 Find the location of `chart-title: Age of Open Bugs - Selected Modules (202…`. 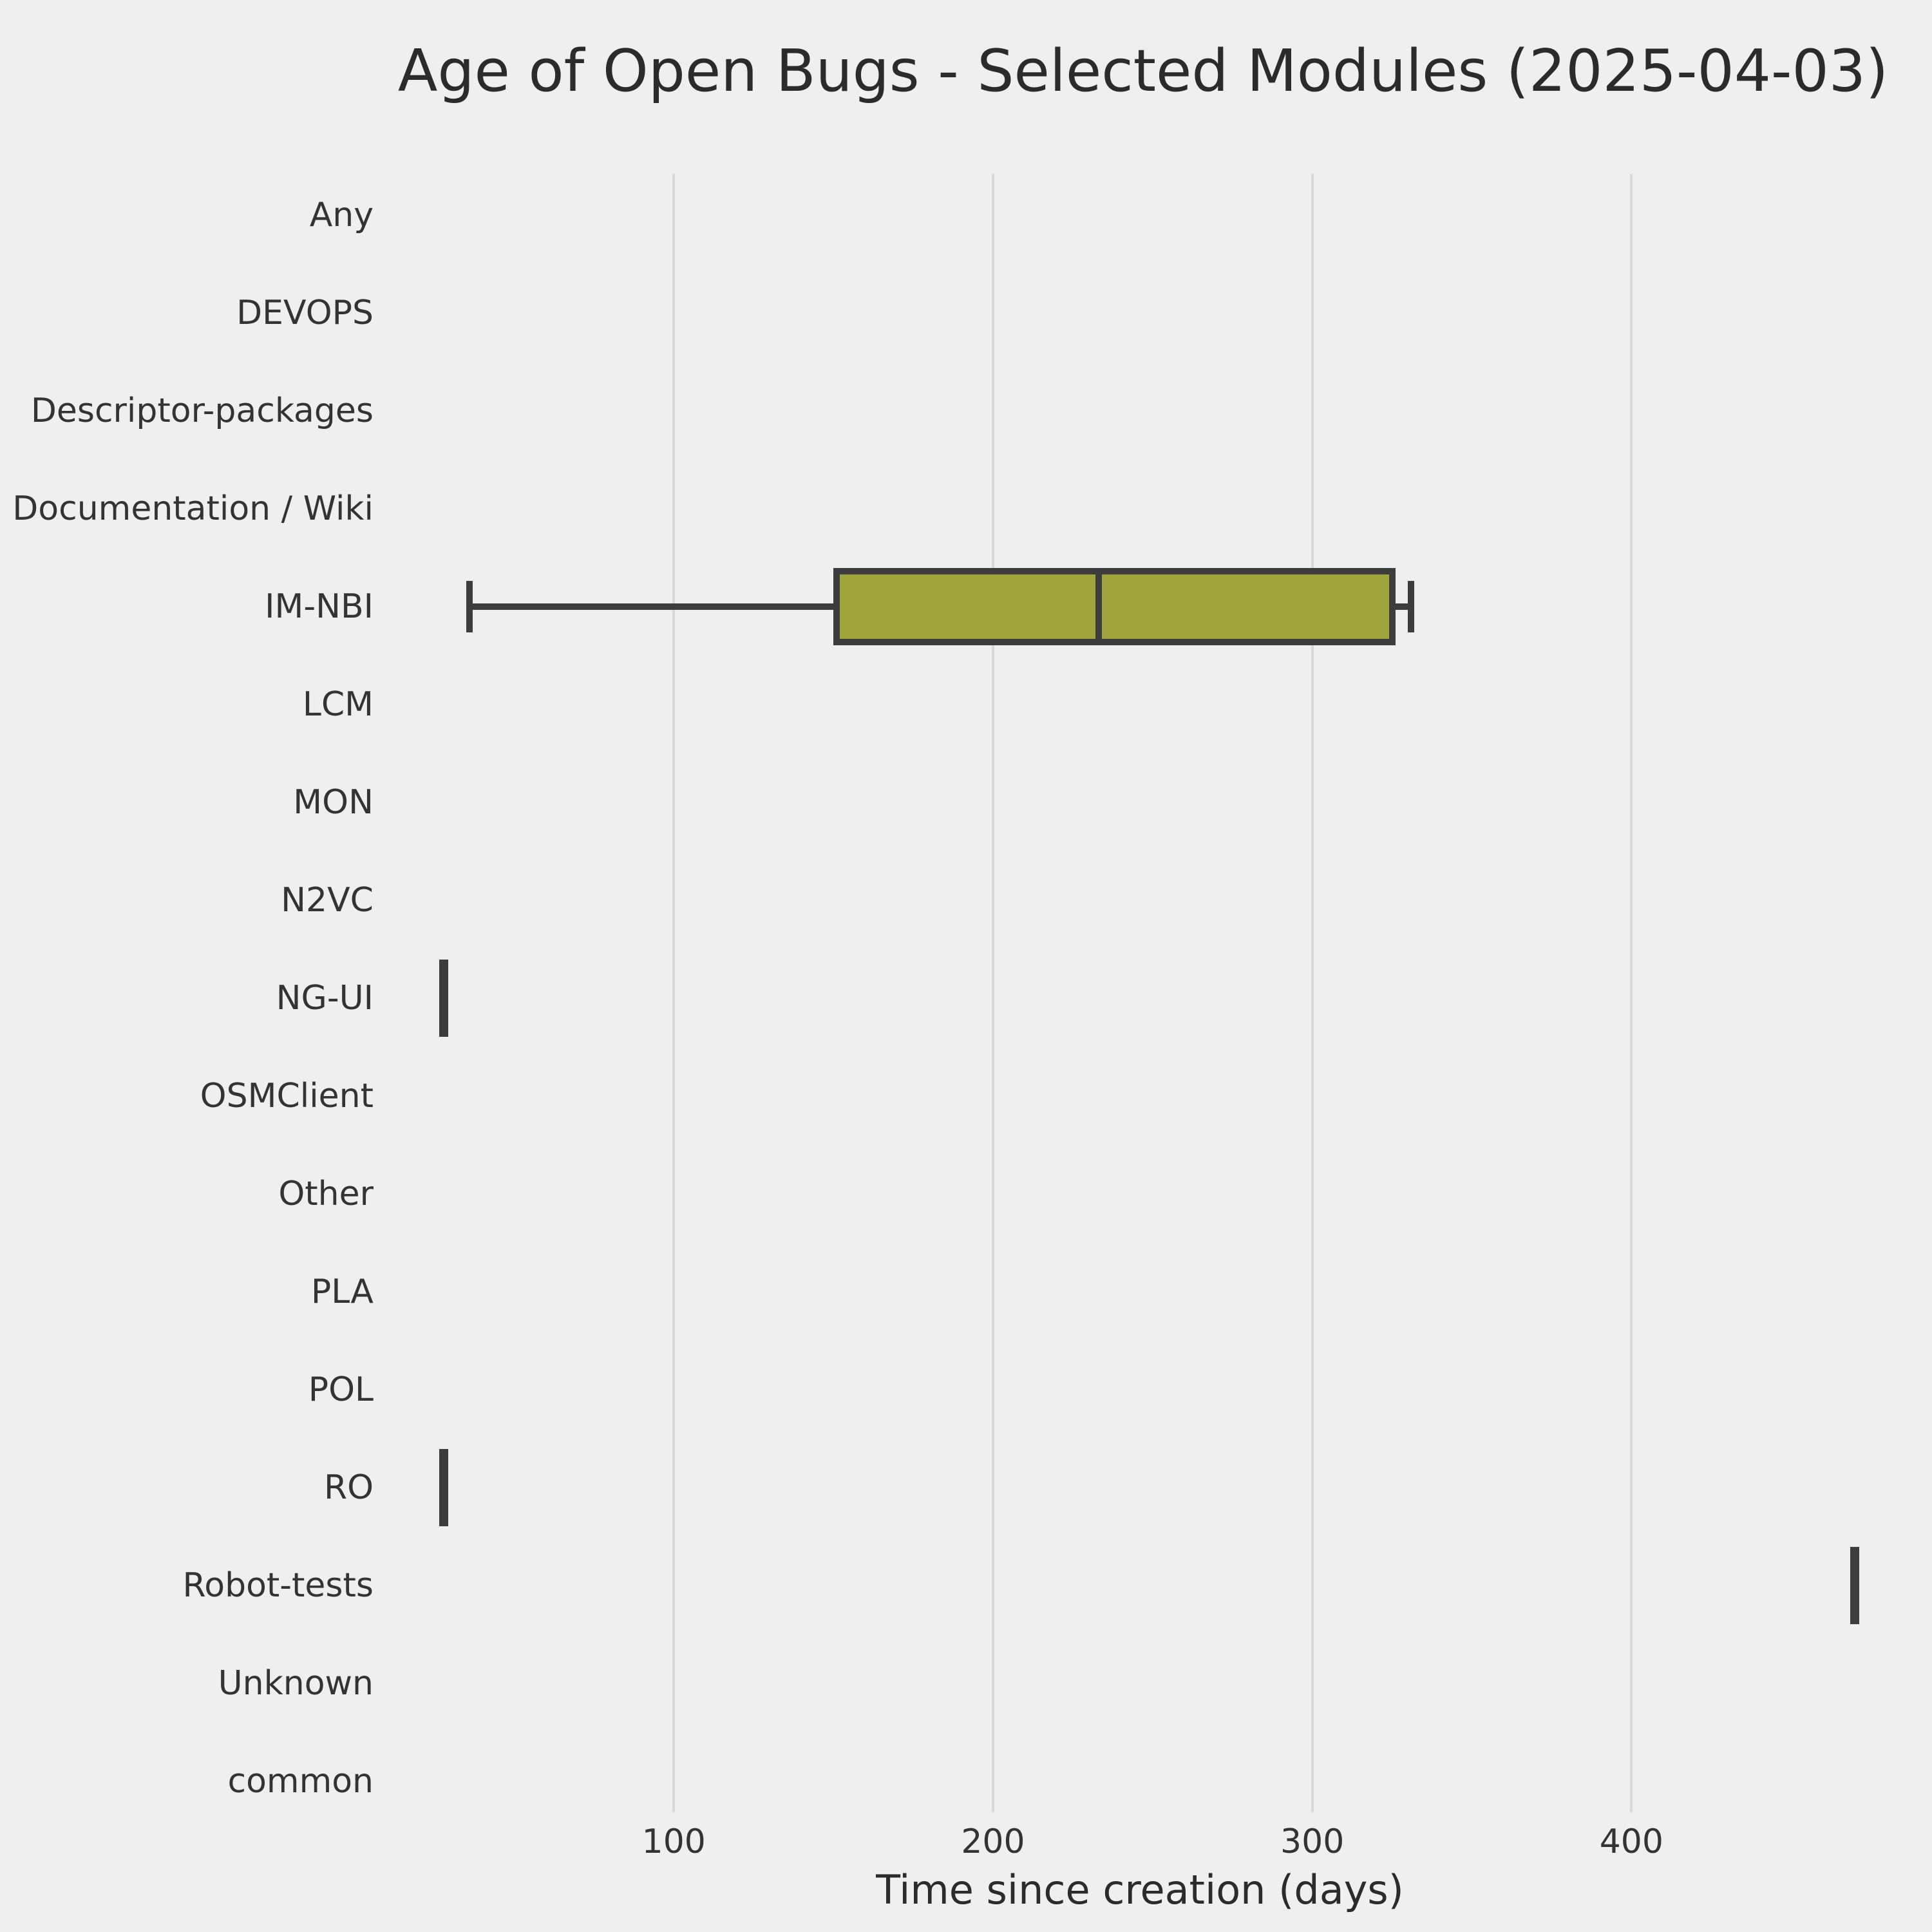

chart-title: Age of Open Bugs - Selected Modules (202… is located at coordinates (1143, 71).